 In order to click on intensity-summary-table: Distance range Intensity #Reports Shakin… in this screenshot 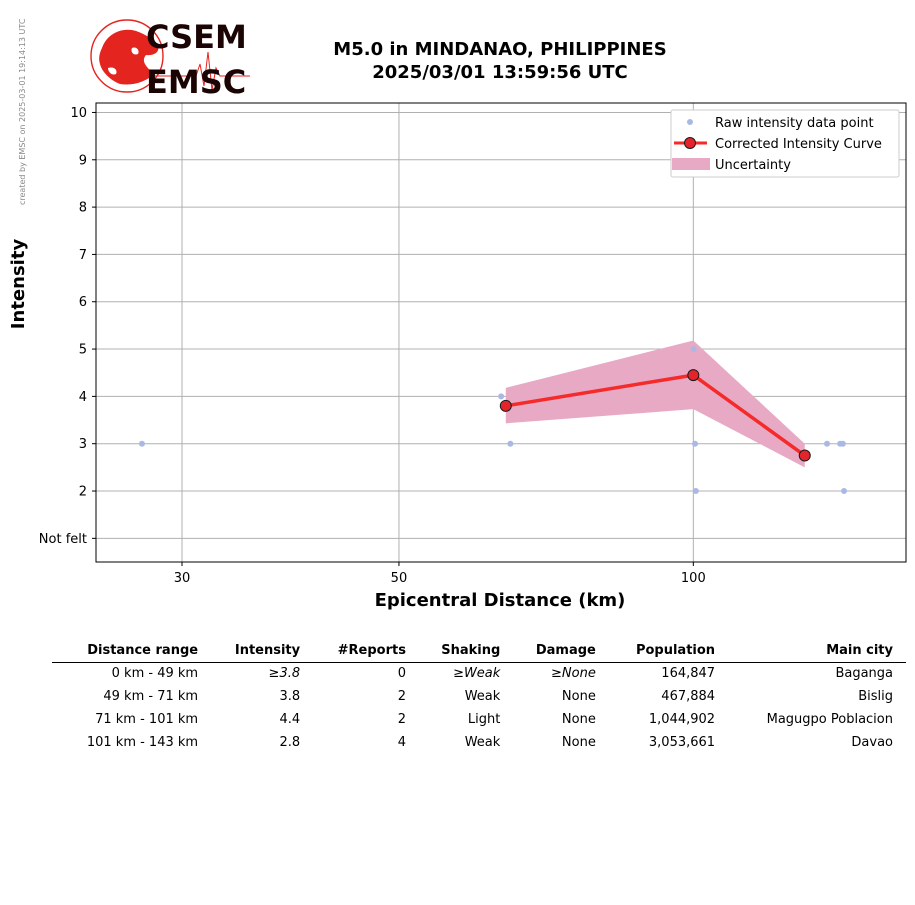, I will do `click(479, 697)`.